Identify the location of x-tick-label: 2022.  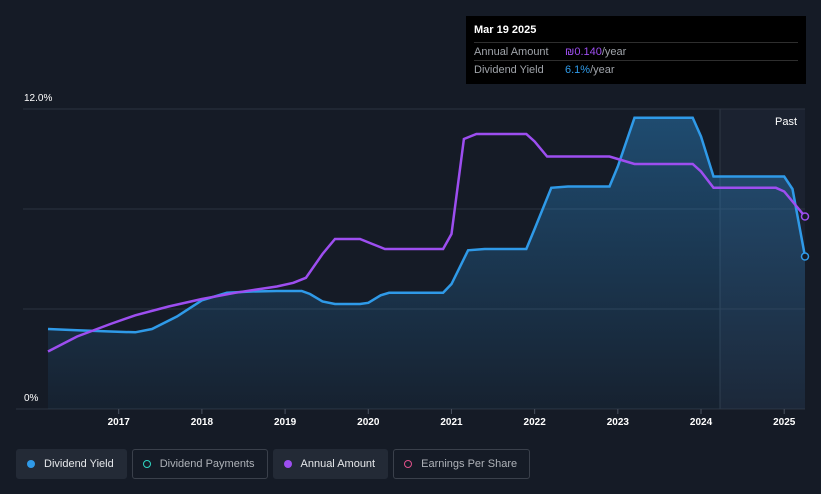
(535, 422).